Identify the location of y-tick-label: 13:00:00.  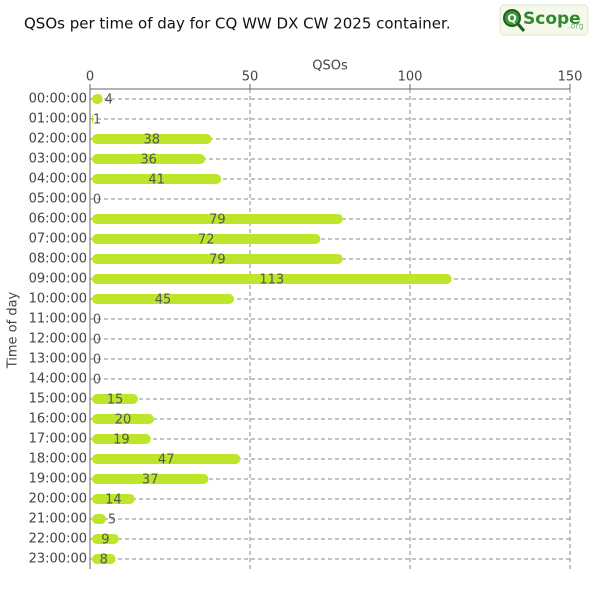
(58, 359).